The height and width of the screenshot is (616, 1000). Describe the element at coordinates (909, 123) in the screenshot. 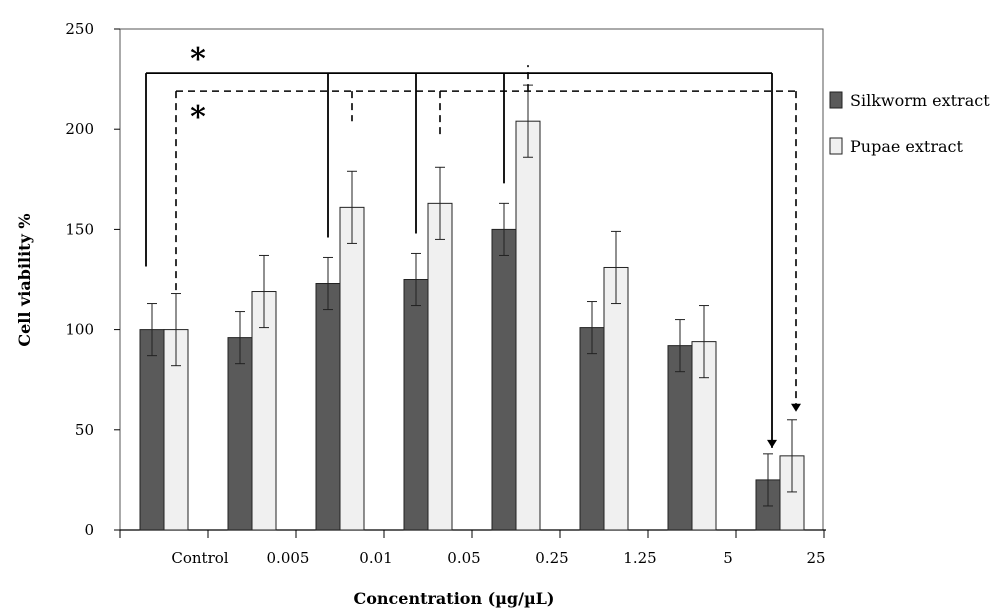

I see `legend: Silkworm extract Pupae extract` at that location.